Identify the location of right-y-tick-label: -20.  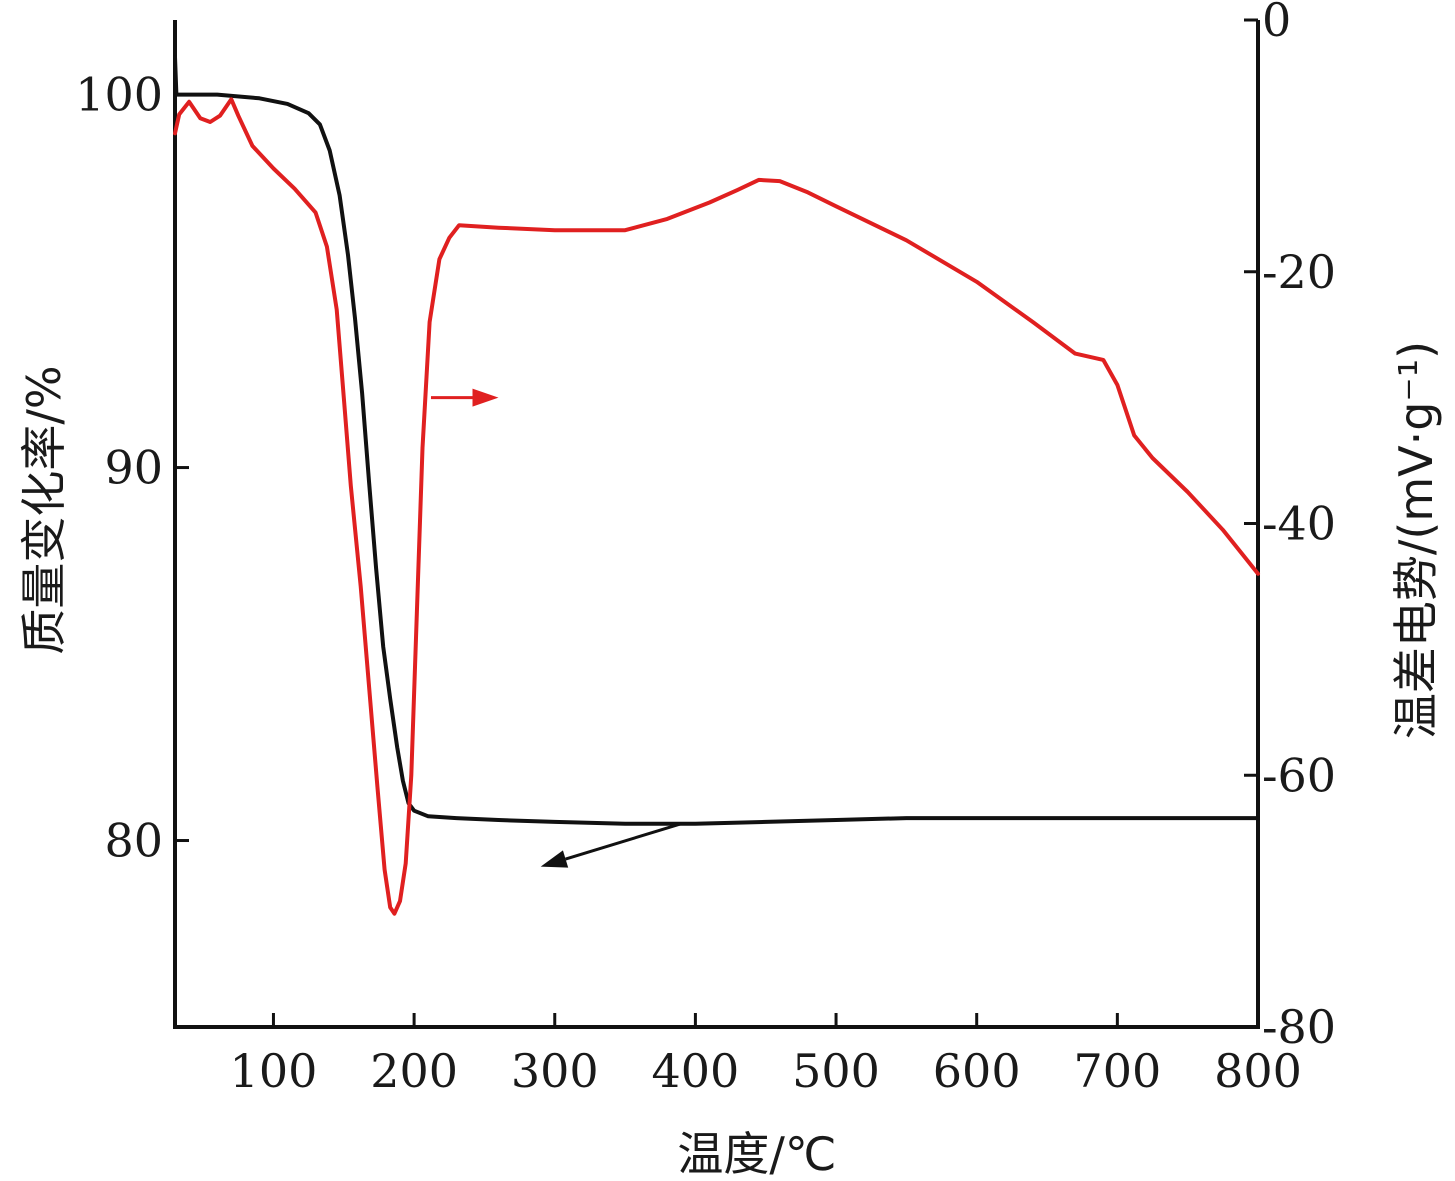
(1299, 272).